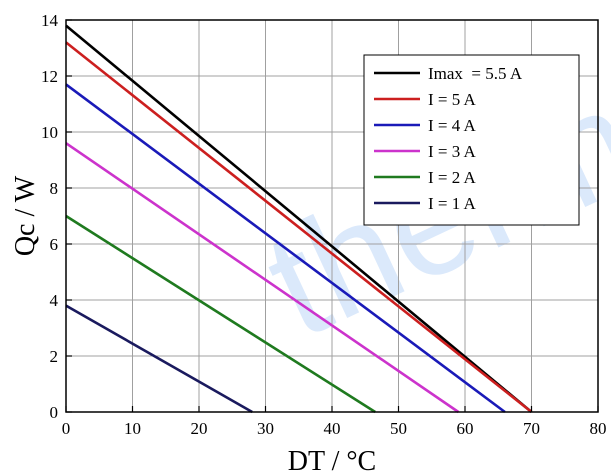 This screenshot has width=611, height=475. I want to click on legend-label-6: I = 1 A, so click(452, 203).